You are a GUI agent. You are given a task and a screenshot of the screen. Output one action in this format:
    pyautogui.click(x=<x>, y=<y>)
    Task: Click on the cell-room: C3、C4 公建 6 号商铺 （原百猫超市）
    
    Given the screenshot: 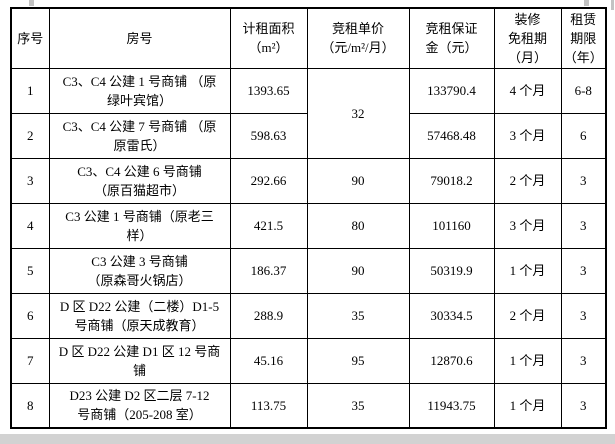 What is the action you would take?
    pyautogui.click(x=139, y=180)
    